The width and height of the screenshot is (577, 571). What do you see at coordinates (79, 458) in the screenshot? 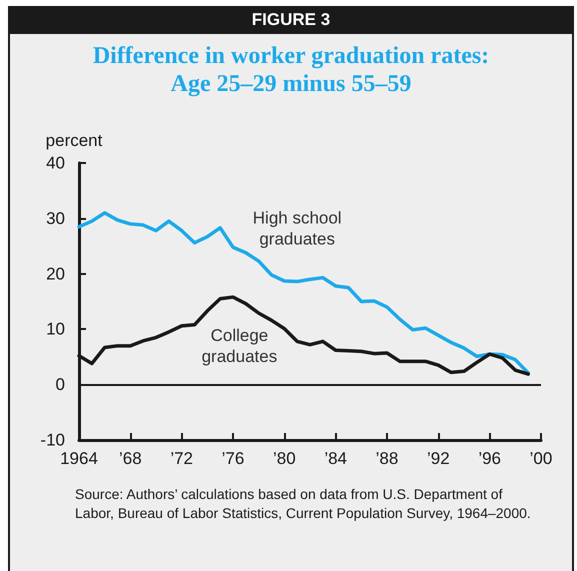
I see `x-tick-label: 1964` at bounding box center [79, 458].